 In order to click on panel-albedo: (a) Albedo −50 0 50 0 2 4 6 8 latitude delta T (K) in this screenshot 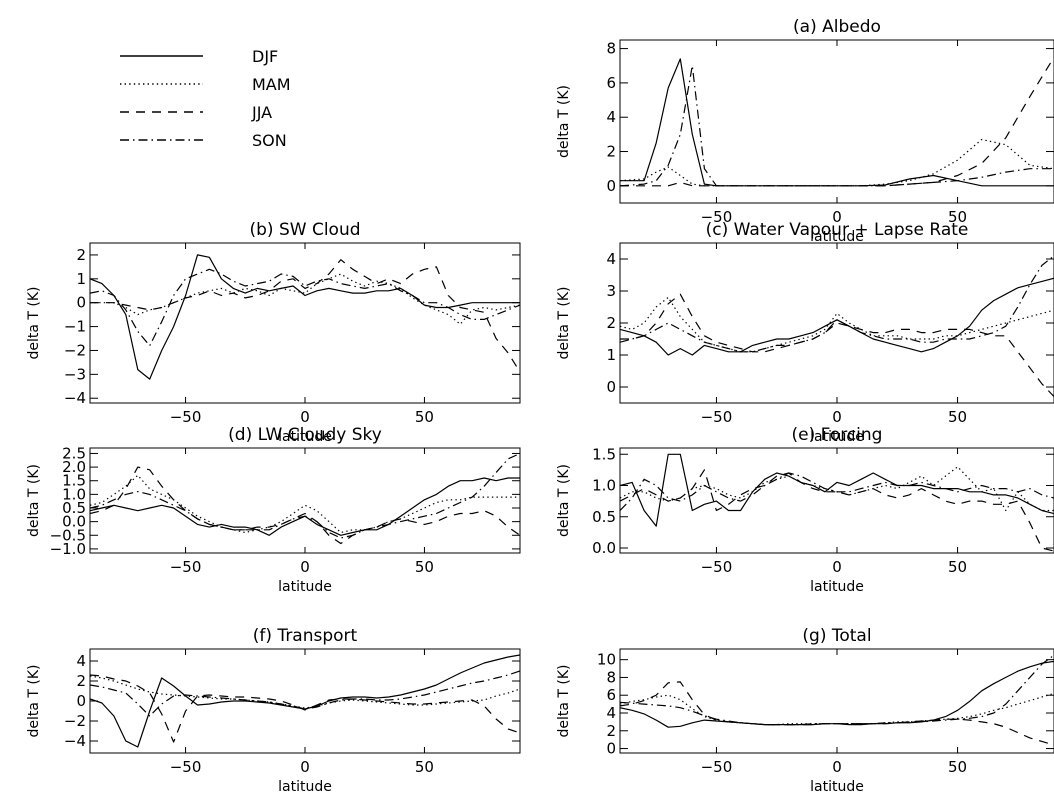, I will do `click(805, 131)`.